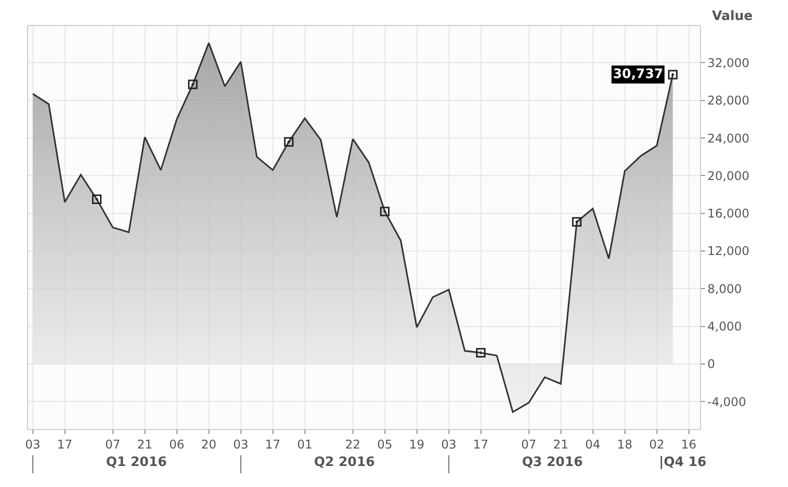 The width and height of the screenshot is (788, 487). What do you see at coordinates (416, 444) in the screenshot?
I see `x-tick-label: 19` at bounding box center [416, 444].